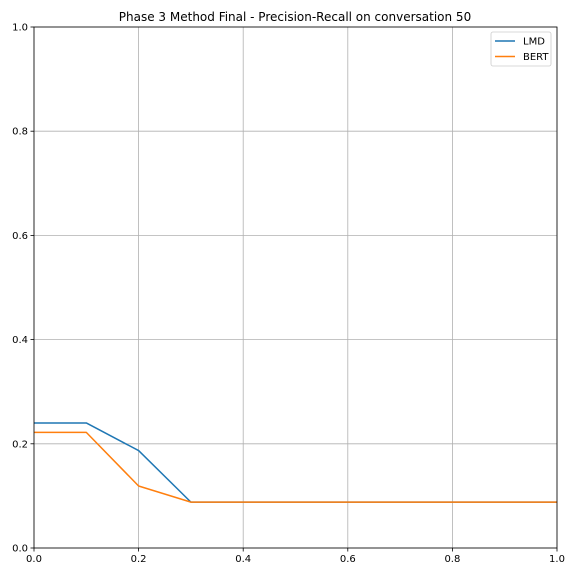 The height and width of the screenshot is (576, 576). What do you see at coordinates (20, 132) in the screenshot?
I see `y-tick-label: 0.8` at bounding box center [20, 132].